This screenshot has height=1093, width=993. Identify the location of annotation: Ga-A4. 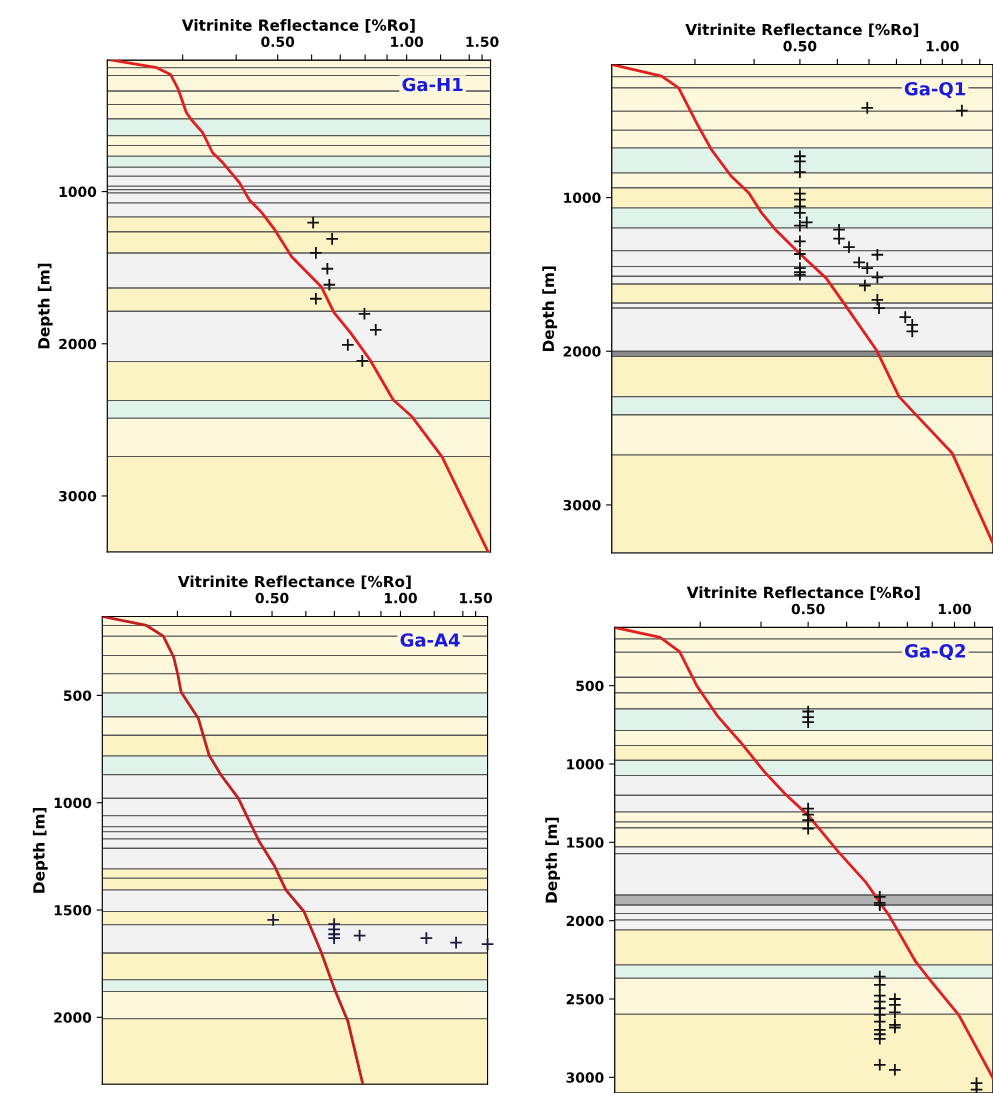
(430, 640).